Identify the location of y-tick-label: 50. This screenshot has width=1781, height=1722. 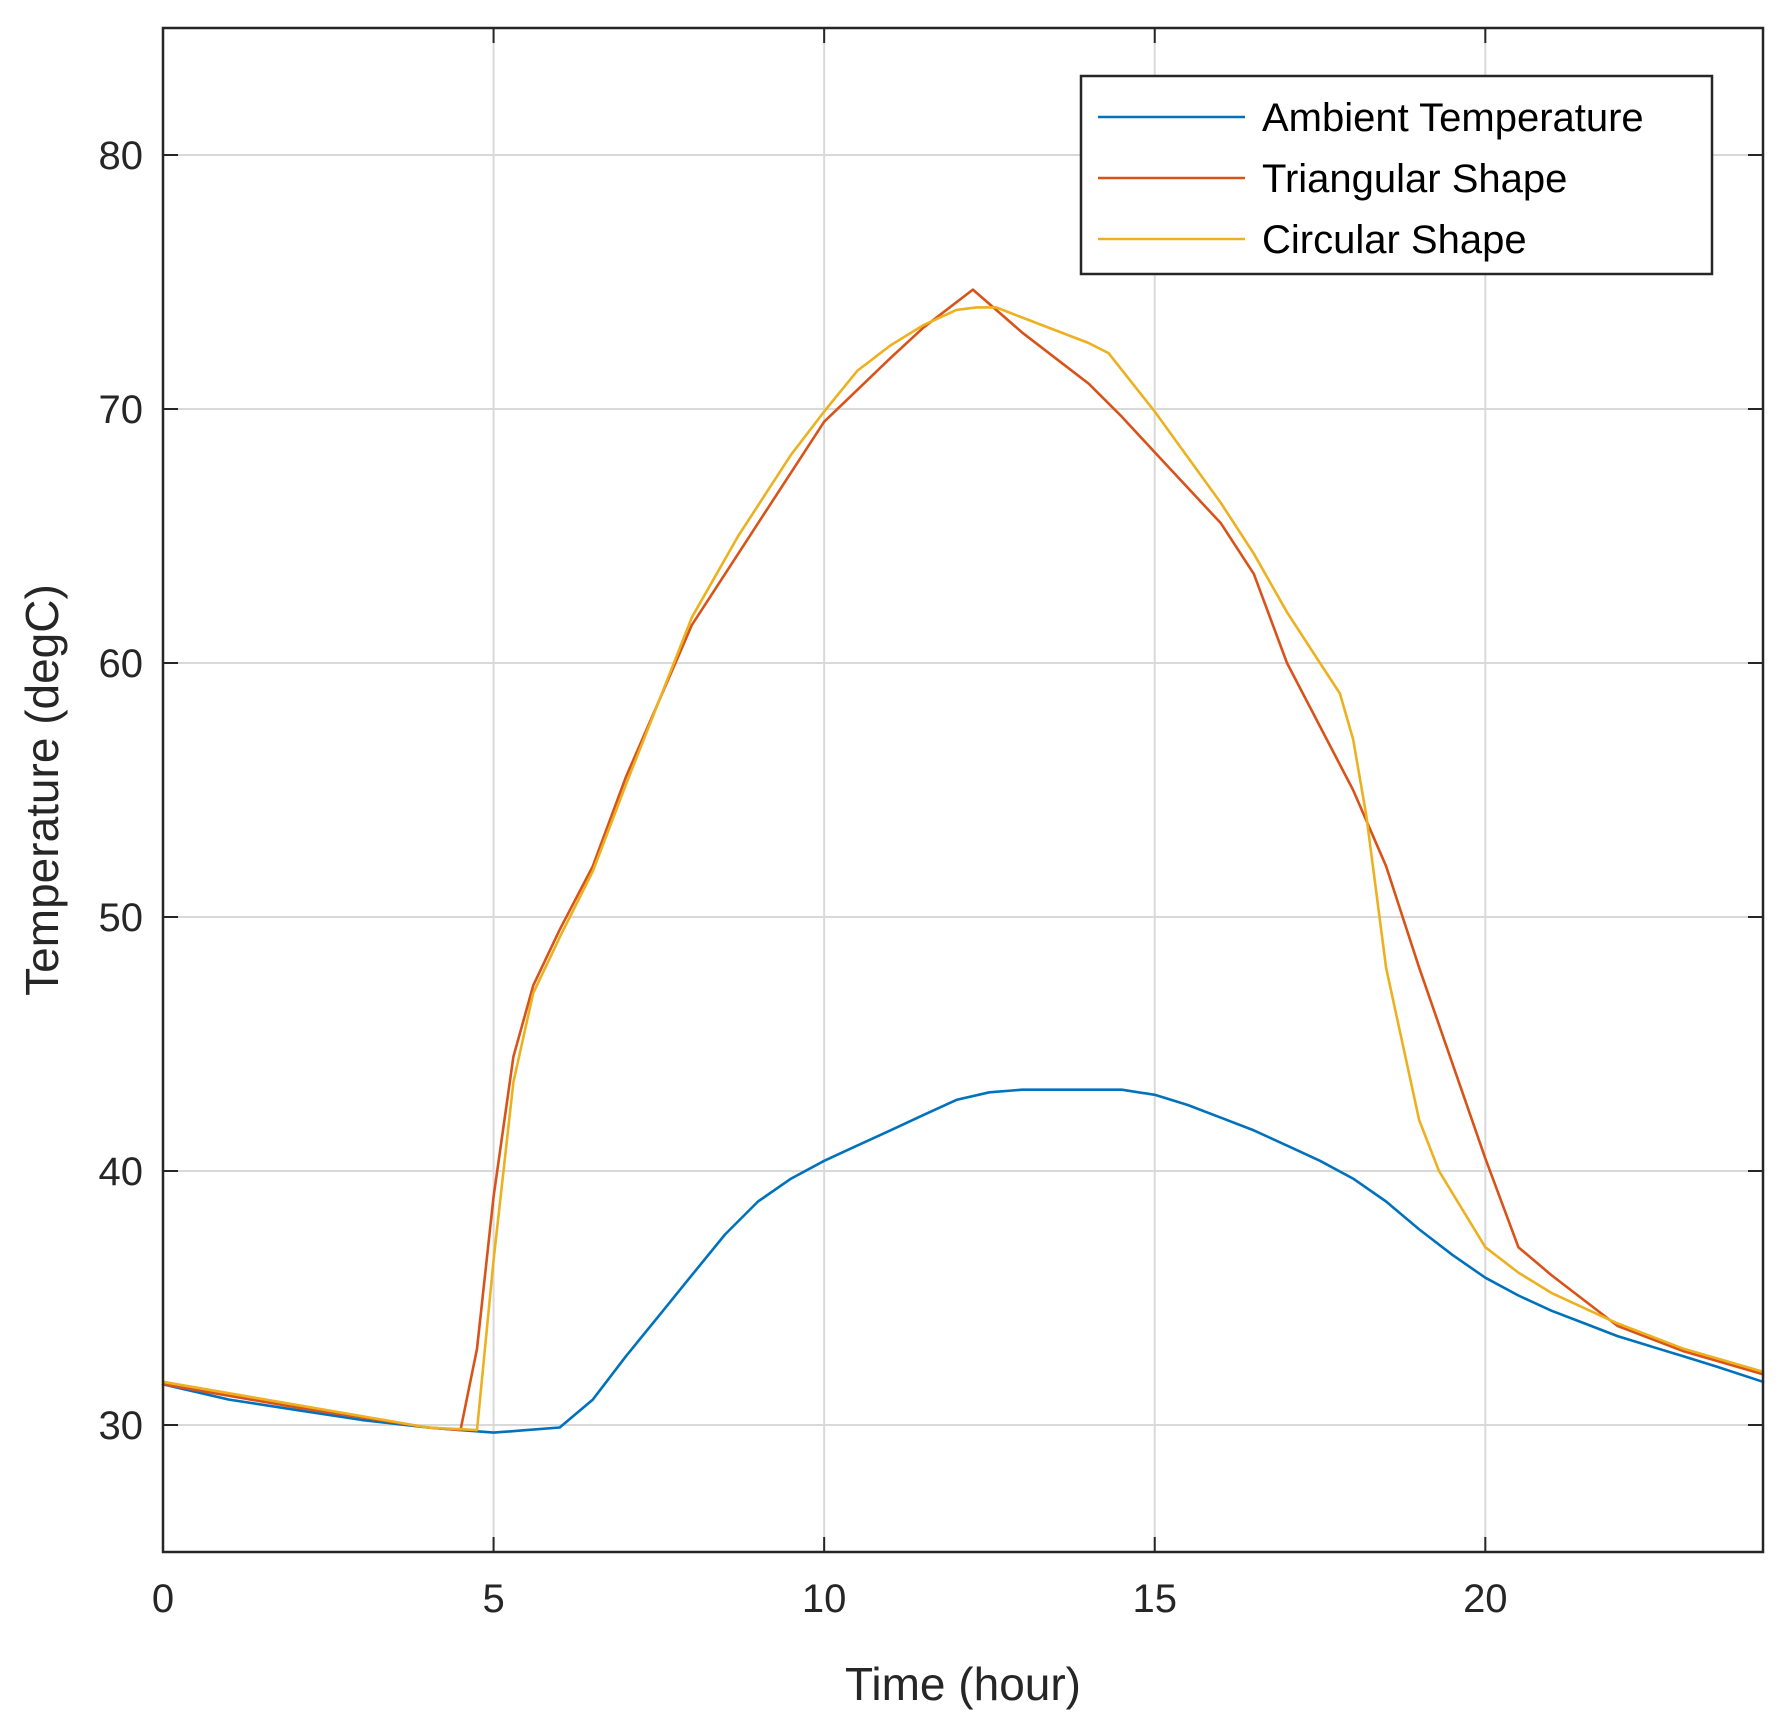
(121, 918).